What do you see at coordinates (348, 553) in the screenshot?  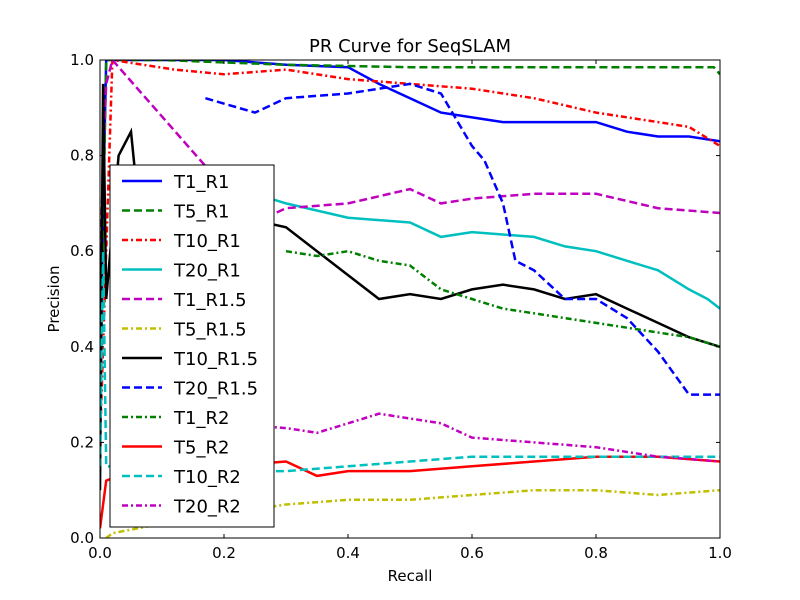 I see `x-tick-label: 0.4` at bounding box center [348, 553].